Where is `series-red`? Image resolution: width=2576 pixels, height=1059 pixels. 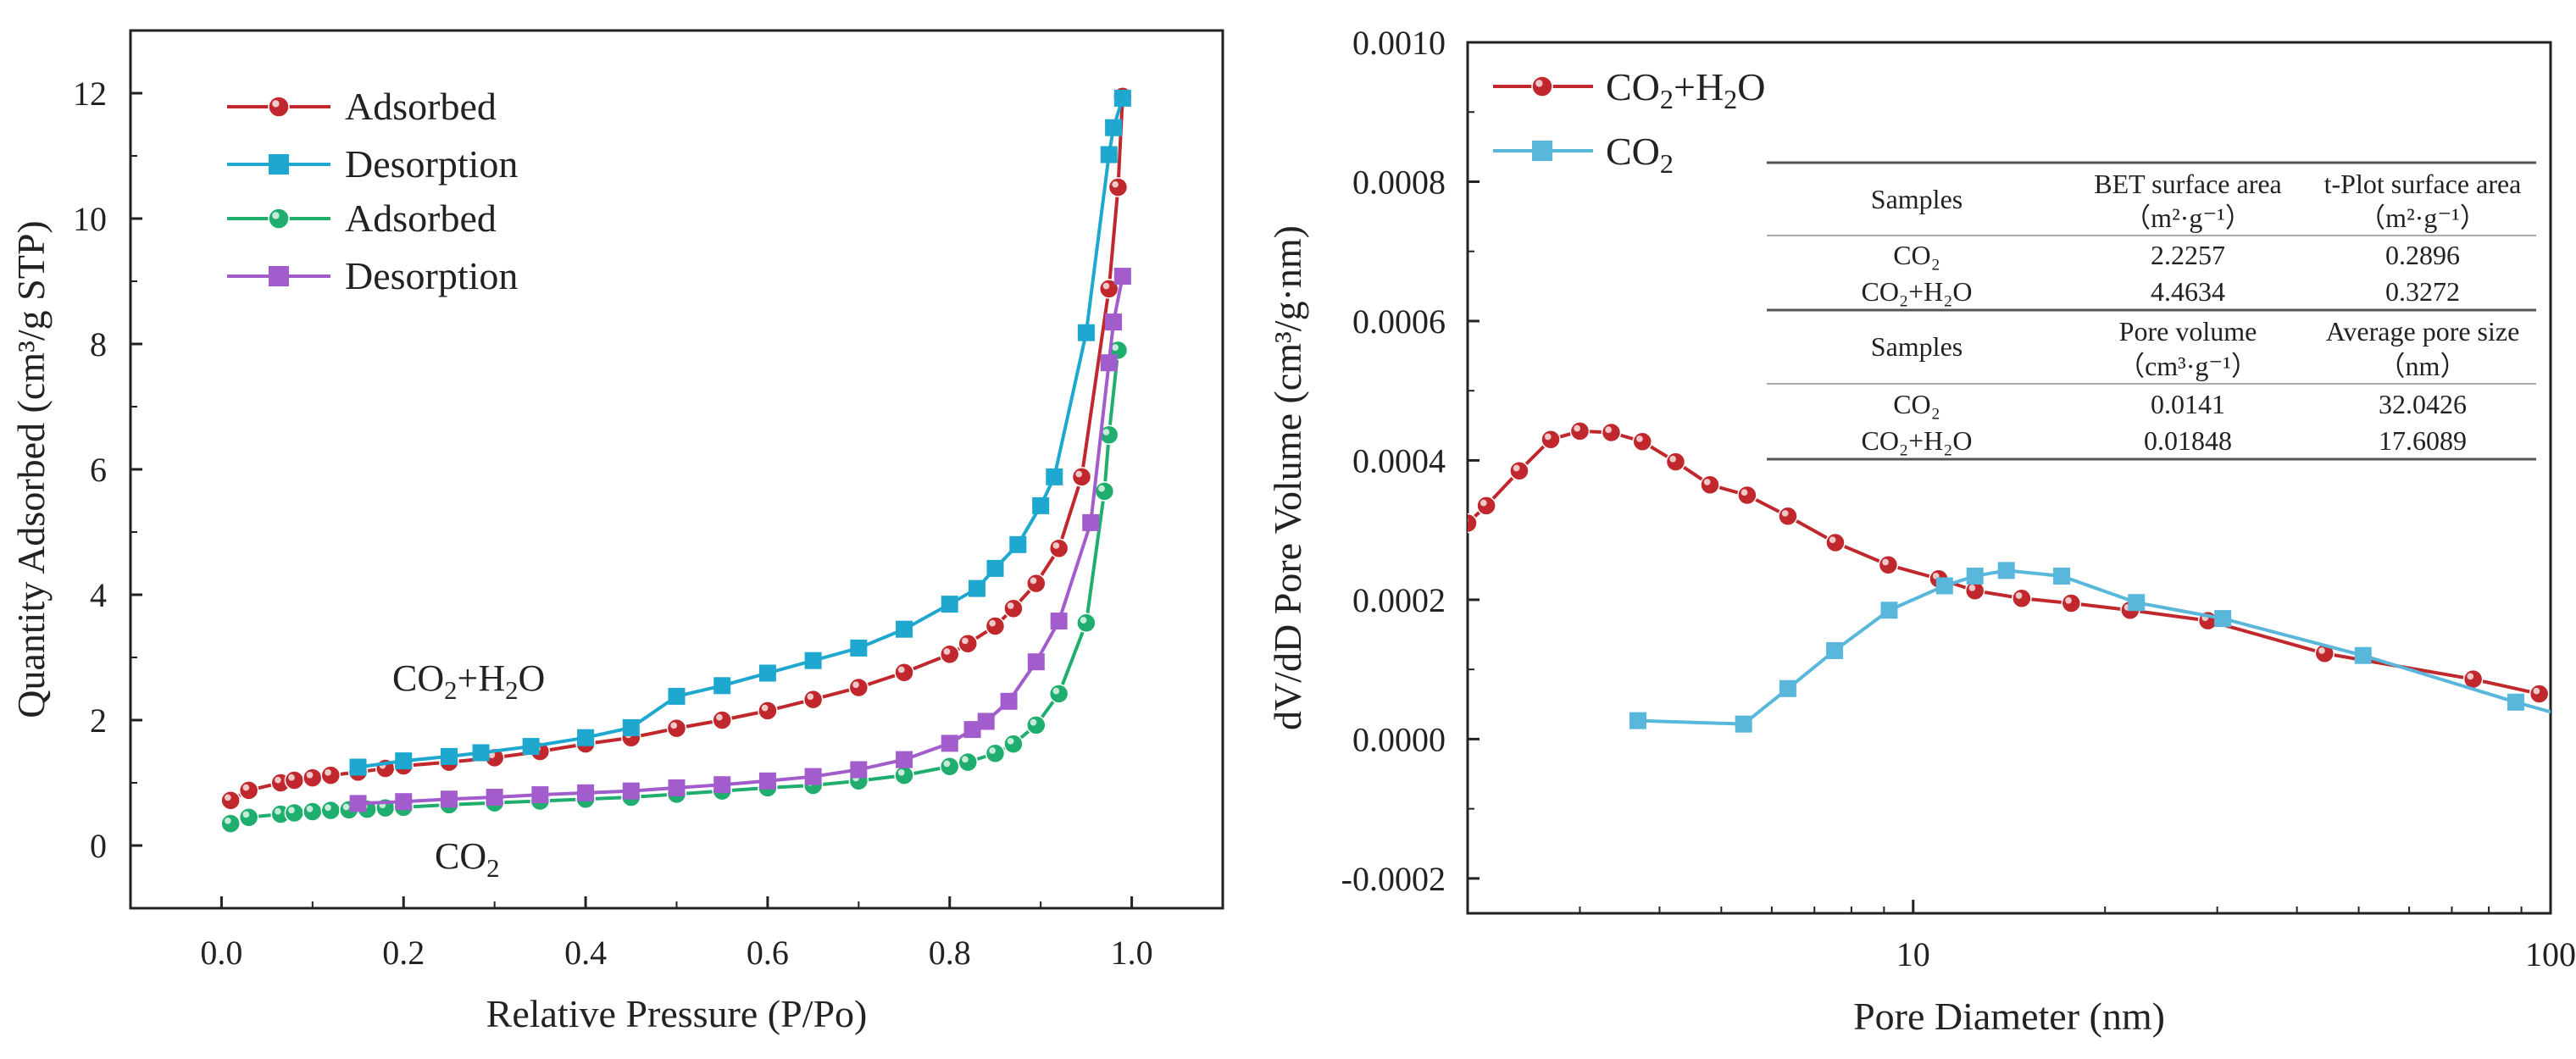
series-red is located at coordinates (2006, 562).